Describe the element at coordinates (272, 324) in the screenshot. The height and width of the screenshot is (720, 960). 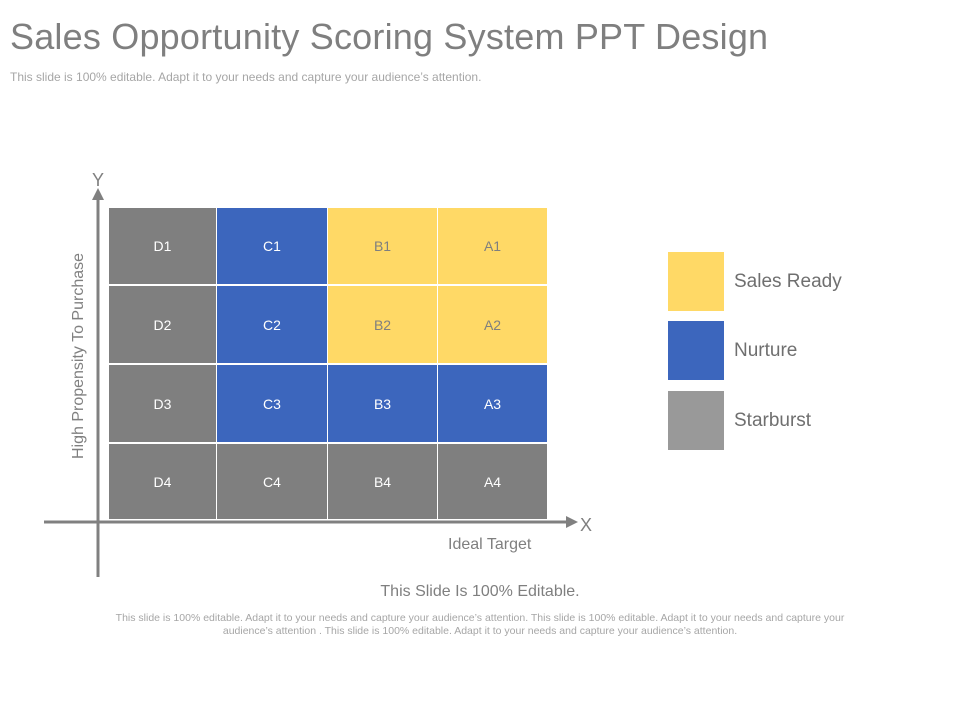
I see `matrix-cell-c2: C2` at that location.